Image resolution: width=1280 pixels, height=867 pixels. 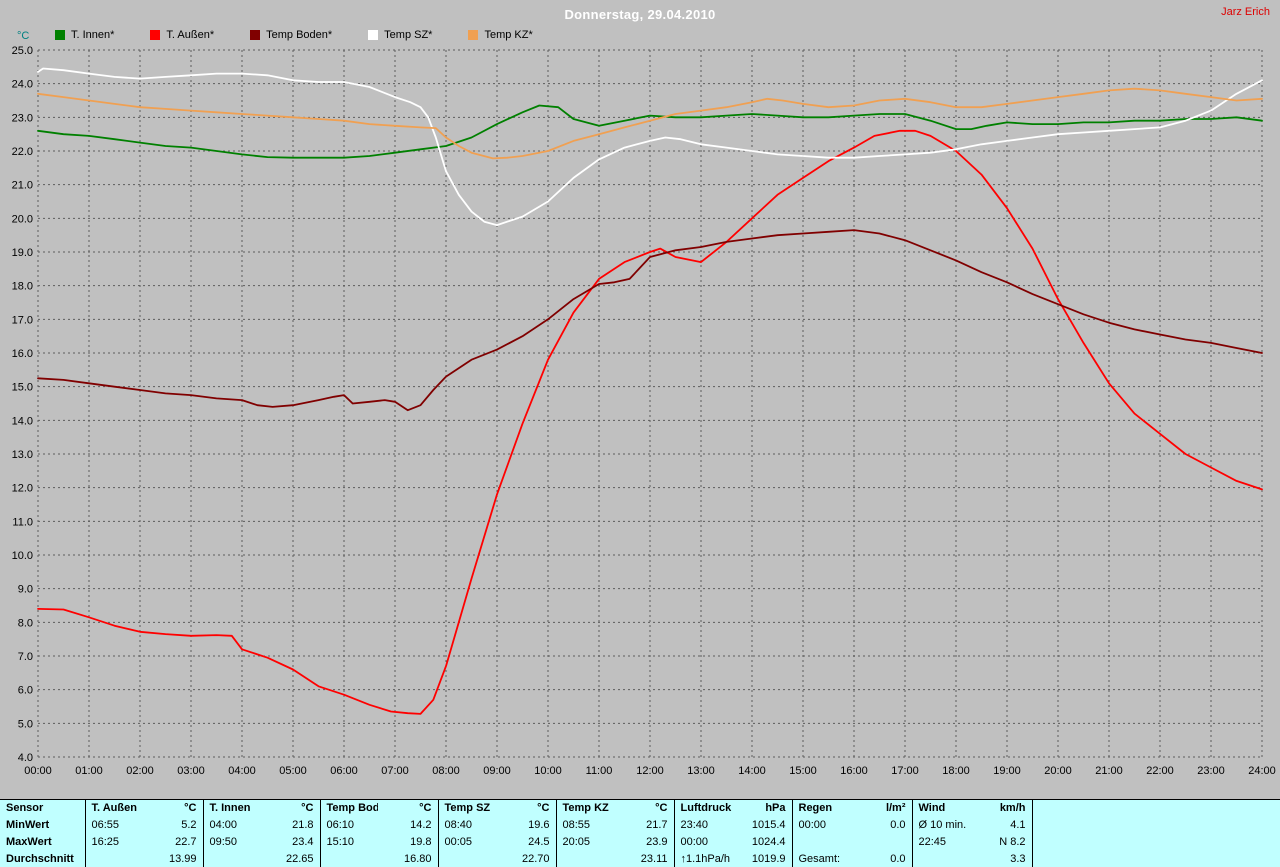 I want to click on y-tick-label: 24.0, so click(x=22, y=85).